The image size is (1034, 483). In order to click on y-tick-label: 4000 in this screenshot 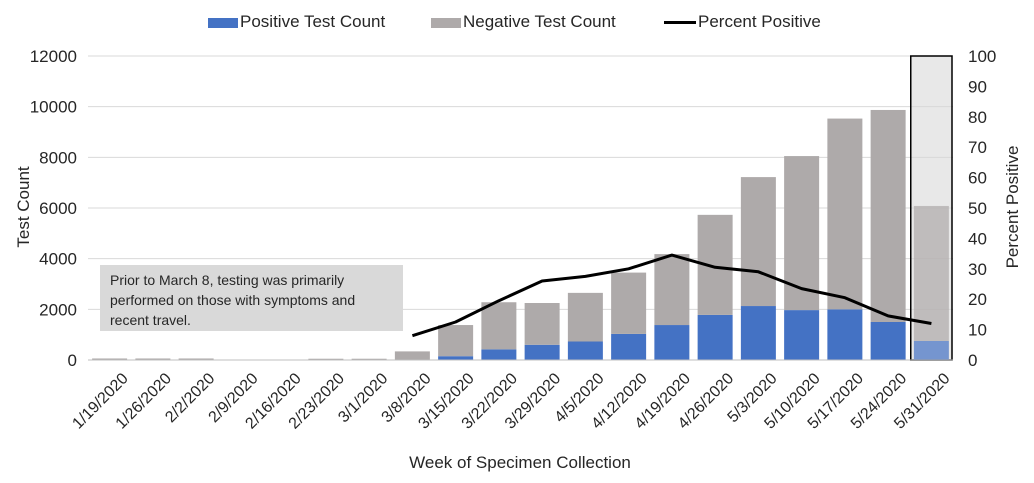, I will do `click(58, 259)`.